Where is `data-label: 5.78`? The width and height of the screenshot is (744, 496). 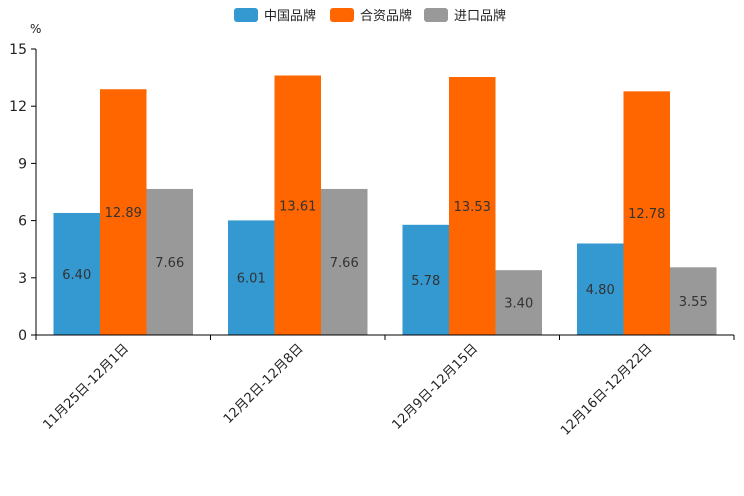
data-label: 5.78 is located at coordinates (425, 281).